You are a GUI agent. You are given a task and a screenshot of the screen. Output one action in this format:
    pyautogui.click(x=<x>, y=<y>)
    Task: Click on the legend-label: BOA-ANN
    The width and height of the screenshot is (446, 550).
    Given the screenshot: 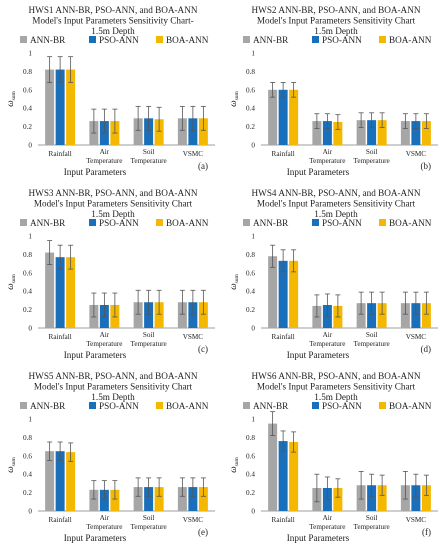 What is the action you would take?
    pyautogui.click(x=410, y=406)
    